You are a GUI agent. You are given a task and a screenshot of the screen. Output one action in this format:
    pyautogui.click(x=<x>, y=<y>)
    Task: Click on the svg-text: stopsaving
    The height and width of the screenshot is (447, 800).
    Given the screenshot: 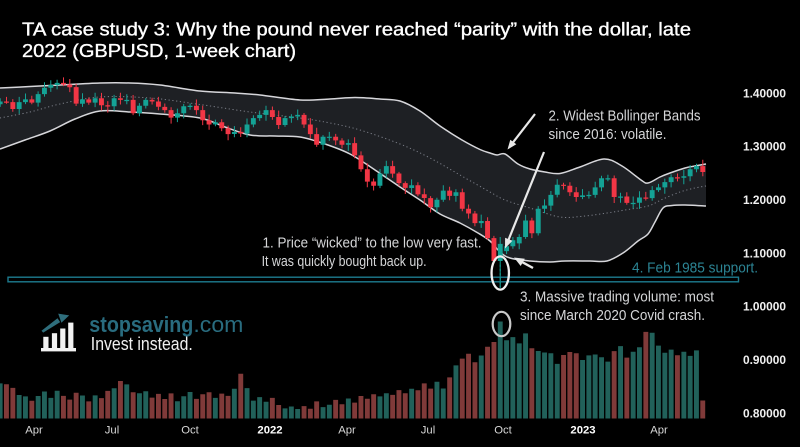 What is the action you would take?
    pyautogui.click(x=141, y=324)
    